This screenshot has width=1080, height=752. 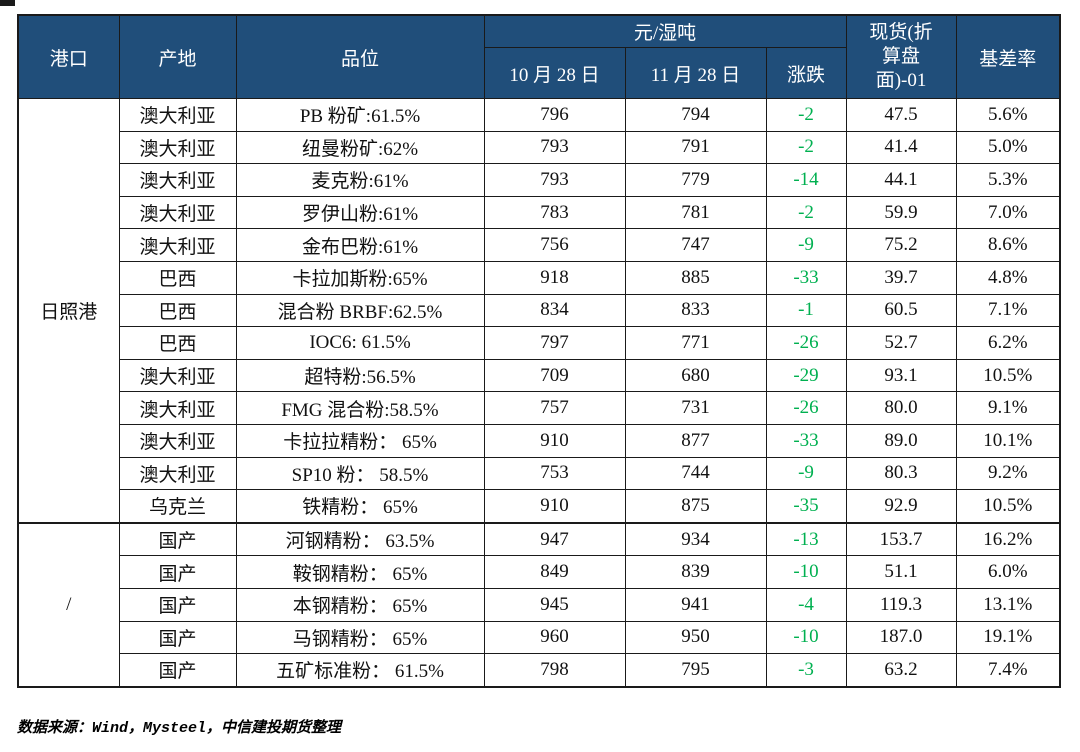 I want to click on col-header-change: 涨跌, so click(x=806, y=73).